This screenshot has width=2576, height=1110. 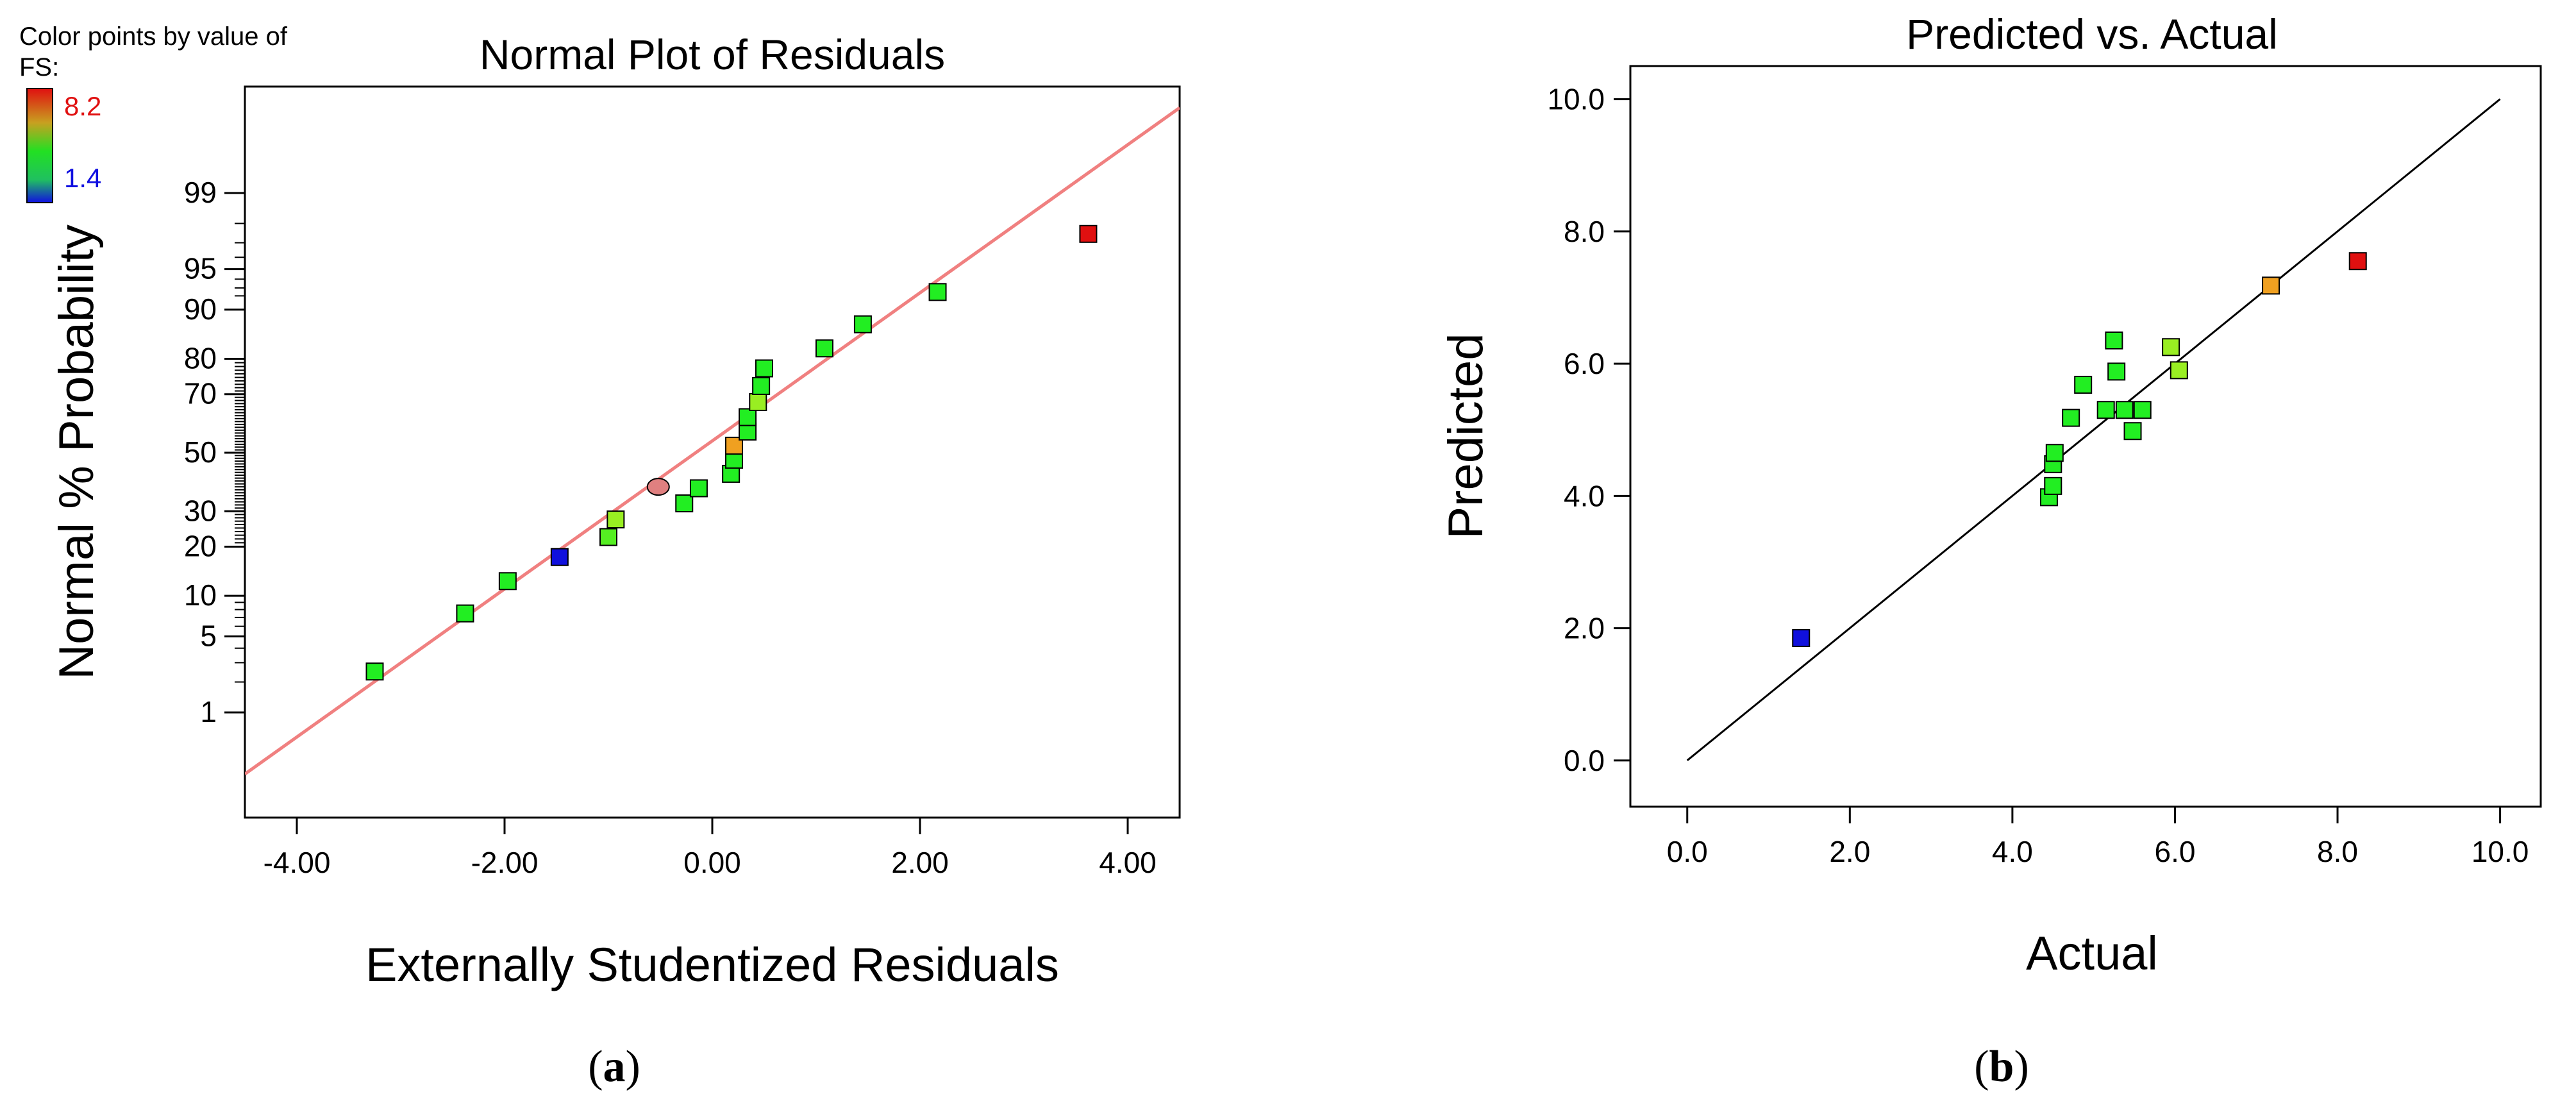 I want to click on caption-b-letter: b, so click(x=2001, y=1067).